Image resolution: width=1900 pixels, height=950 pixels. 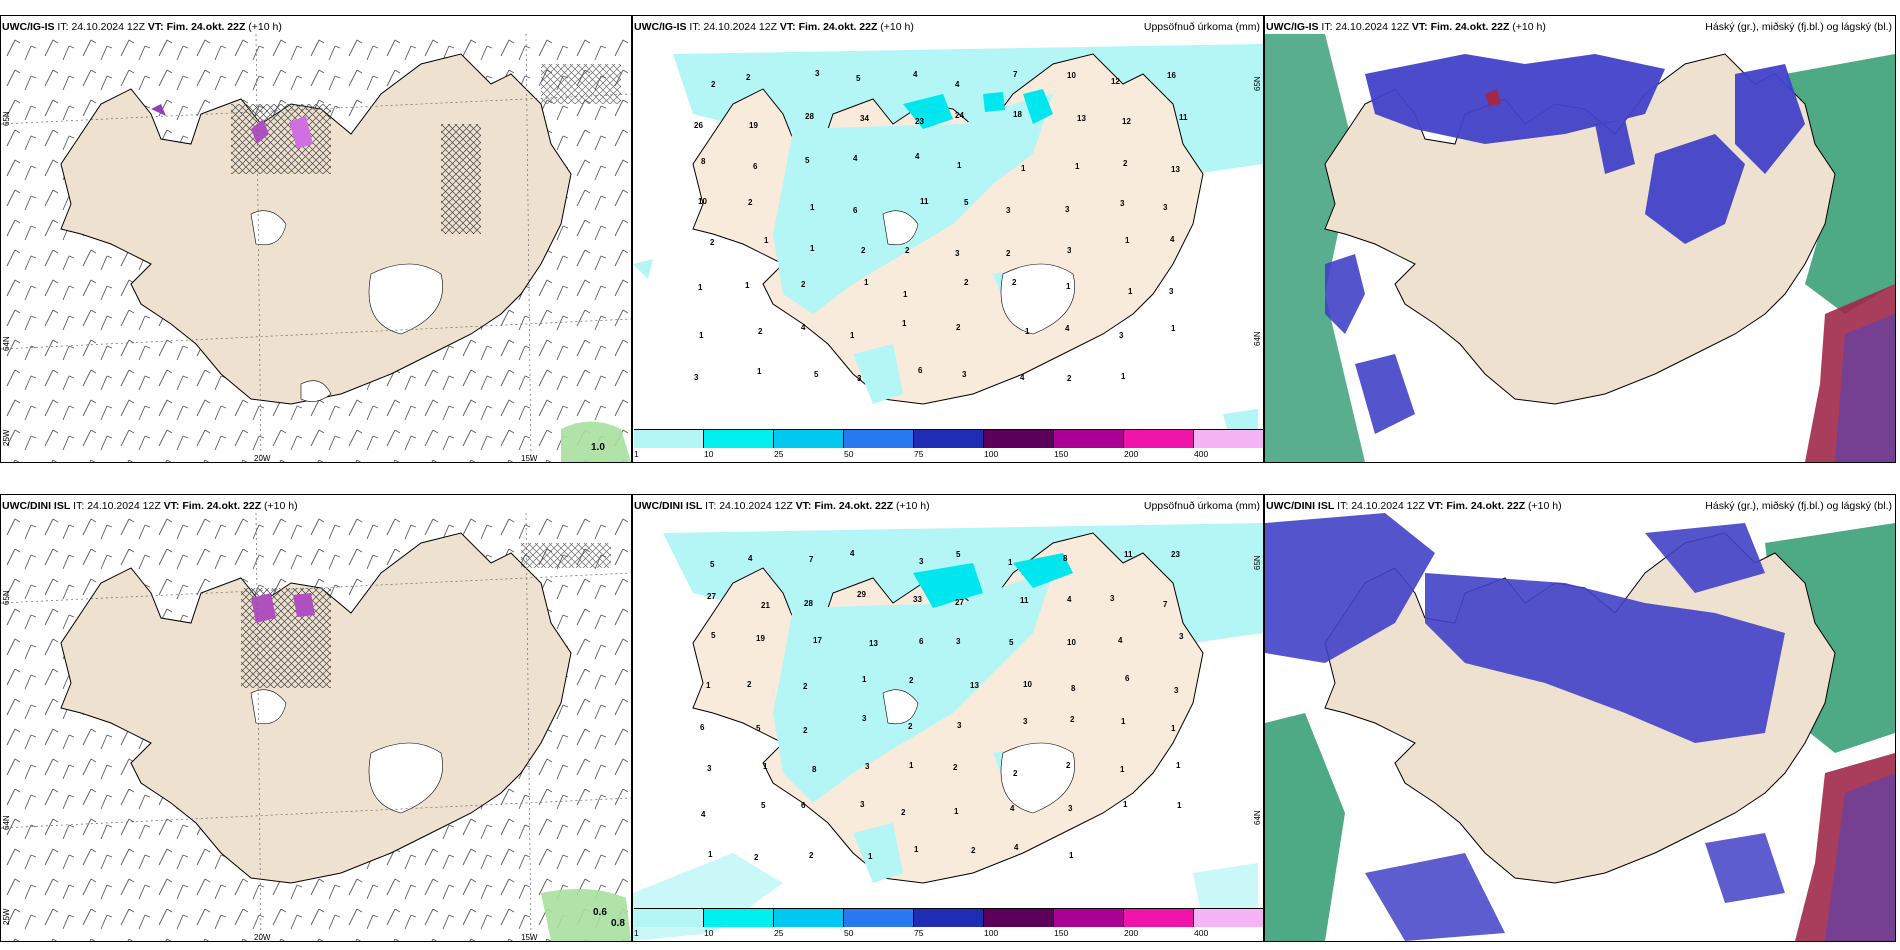 What do you see at coordinates (598, 447) in the screenshot?
I see `value-label: 1.0` at bounding box center [598, 447].